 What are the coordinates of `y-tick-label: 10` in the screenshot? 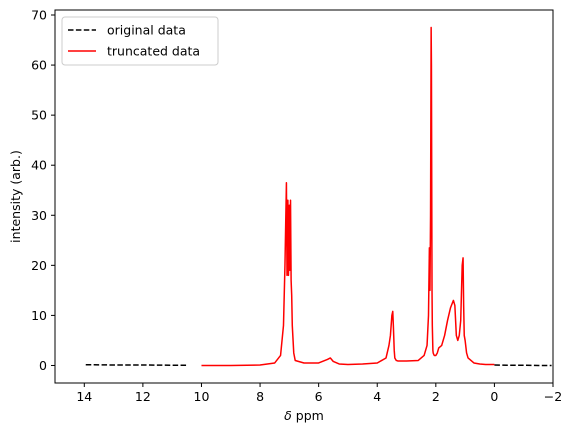 It's located at (39, 315).